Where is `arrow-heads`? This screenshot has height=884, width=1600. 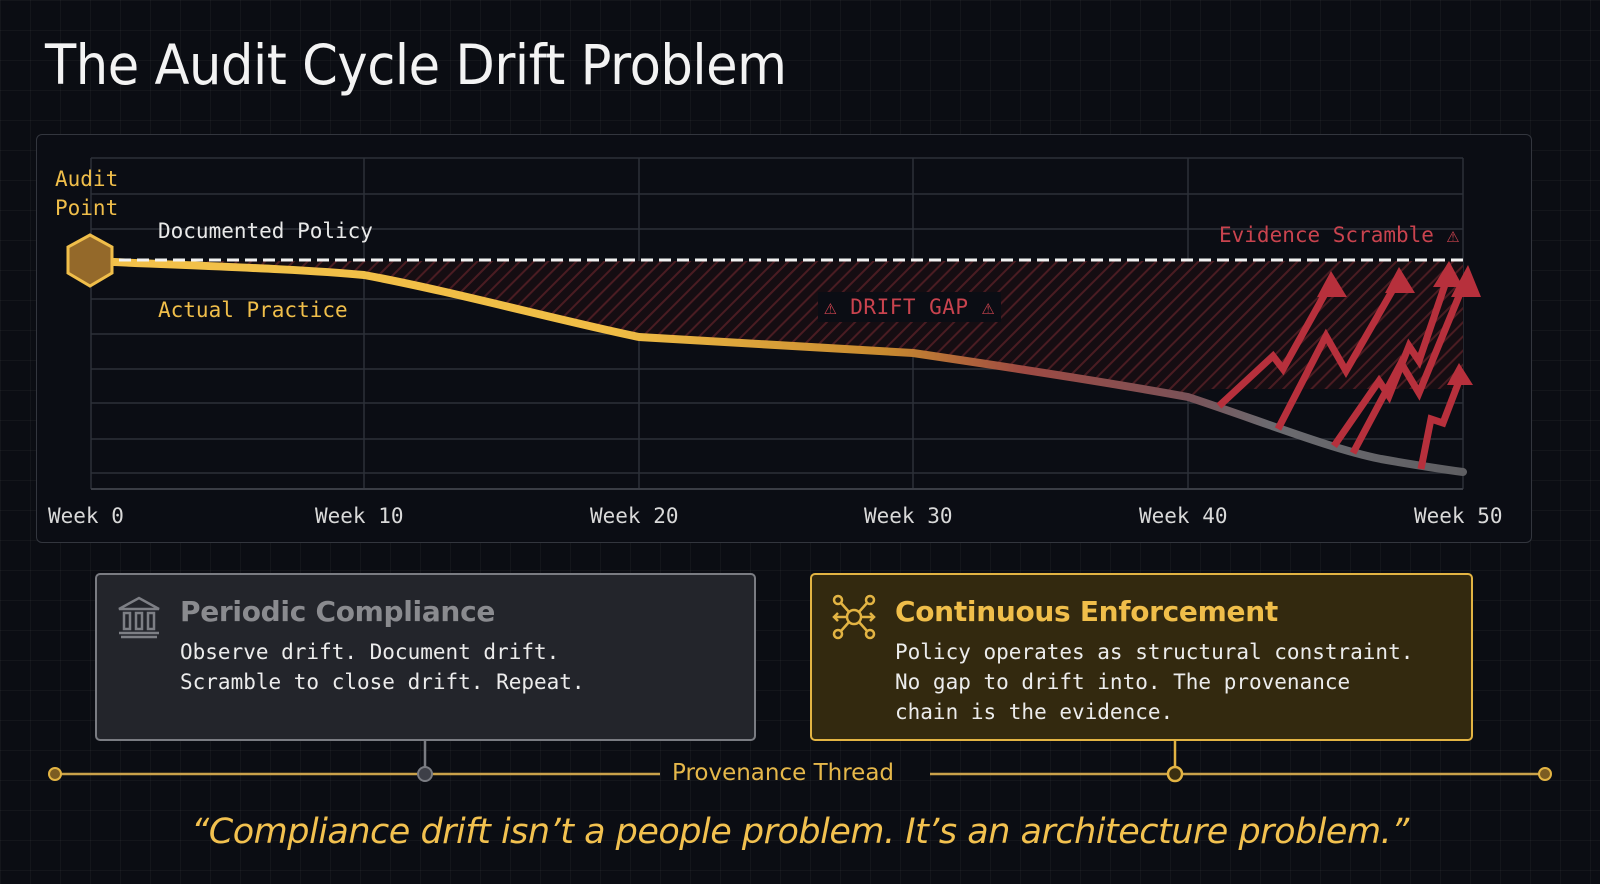
arrow-heads is located at coordinates (1399, 323).